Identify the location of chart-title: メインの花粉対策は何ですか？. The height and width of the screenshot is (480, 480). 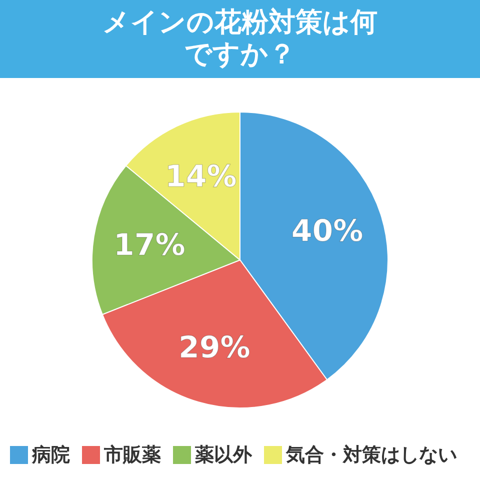
(240, 39).